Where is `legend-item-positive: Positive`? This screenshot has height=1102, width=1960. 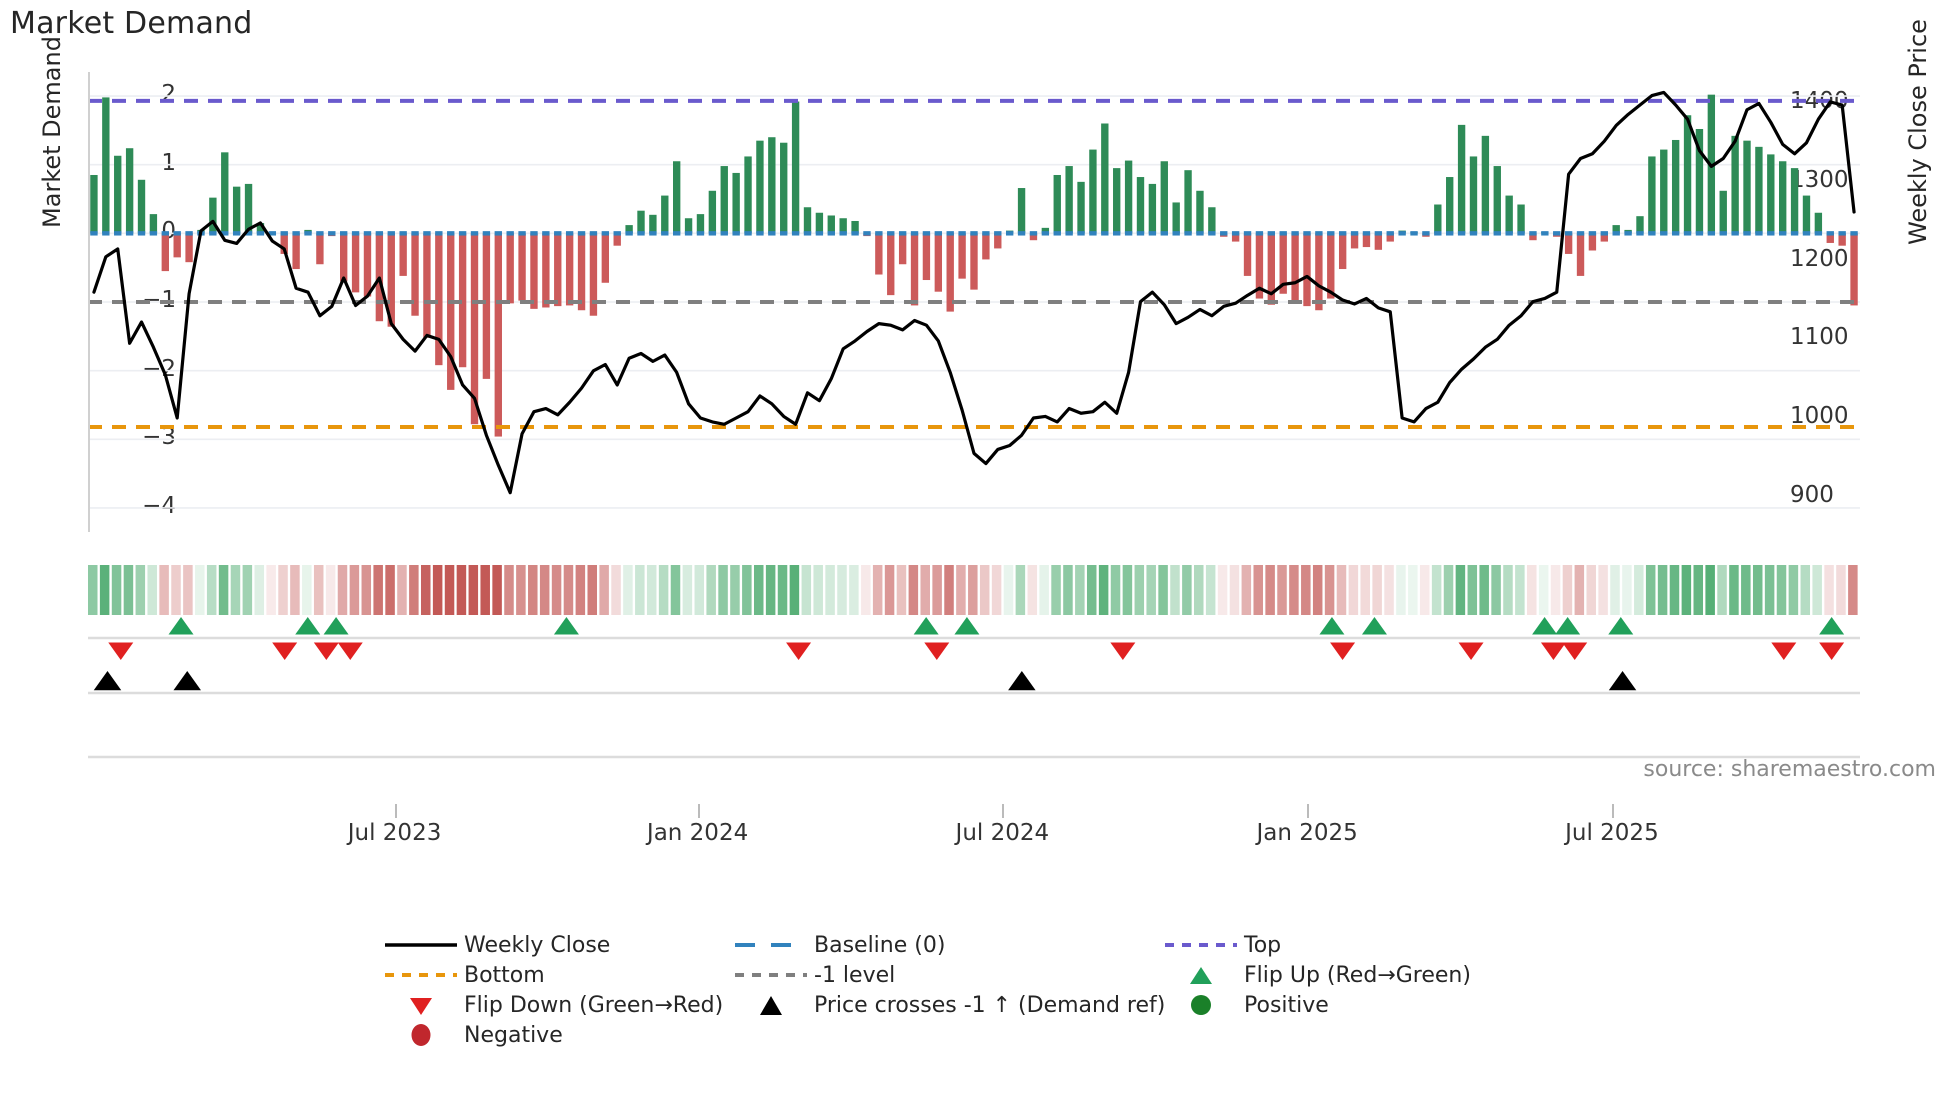 legend-item-positive: Positive is located at coordinates (1358, 1005).